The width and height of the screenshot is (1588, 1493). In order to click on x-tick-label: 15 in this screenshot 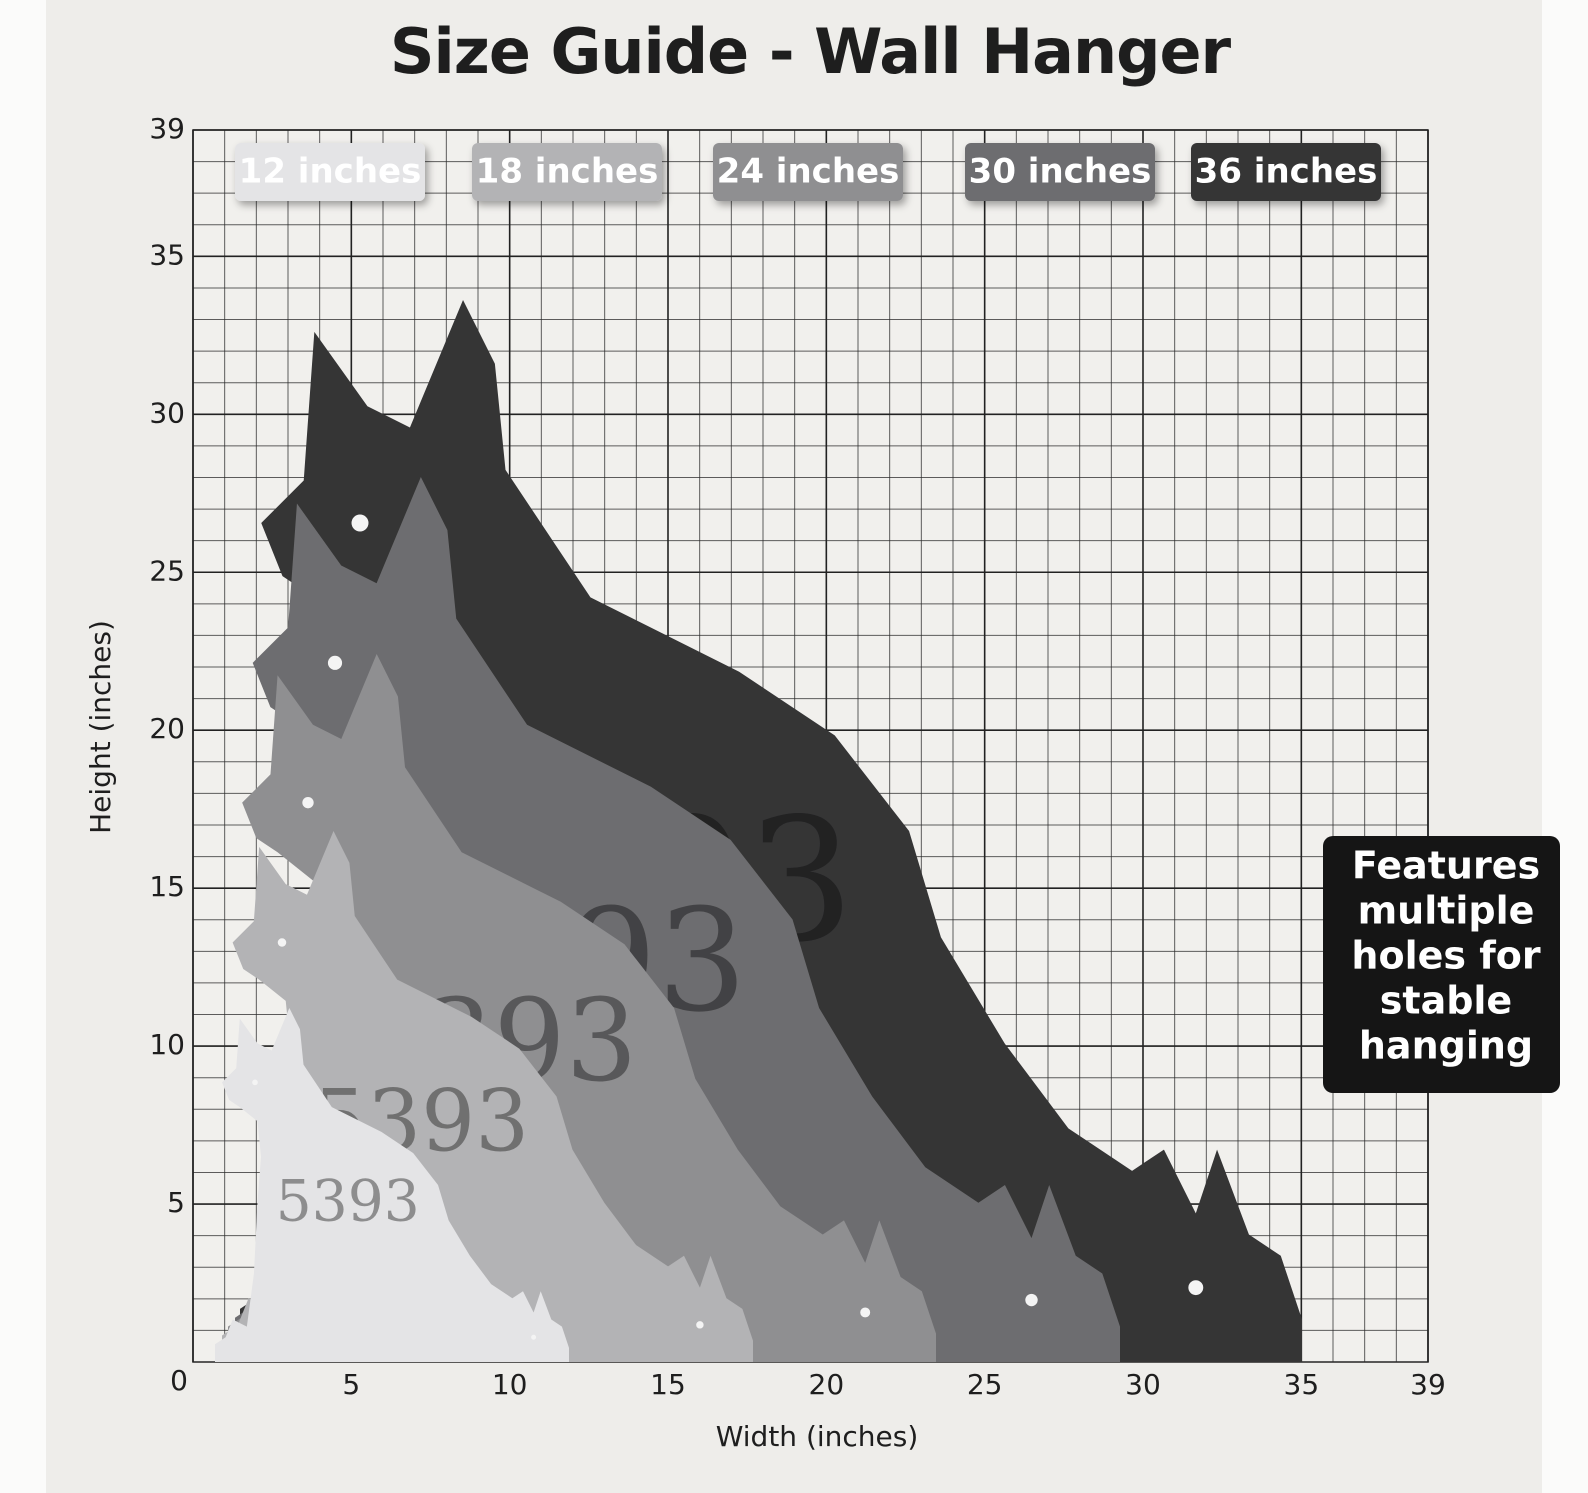, I will do `click(668, 1384)`.